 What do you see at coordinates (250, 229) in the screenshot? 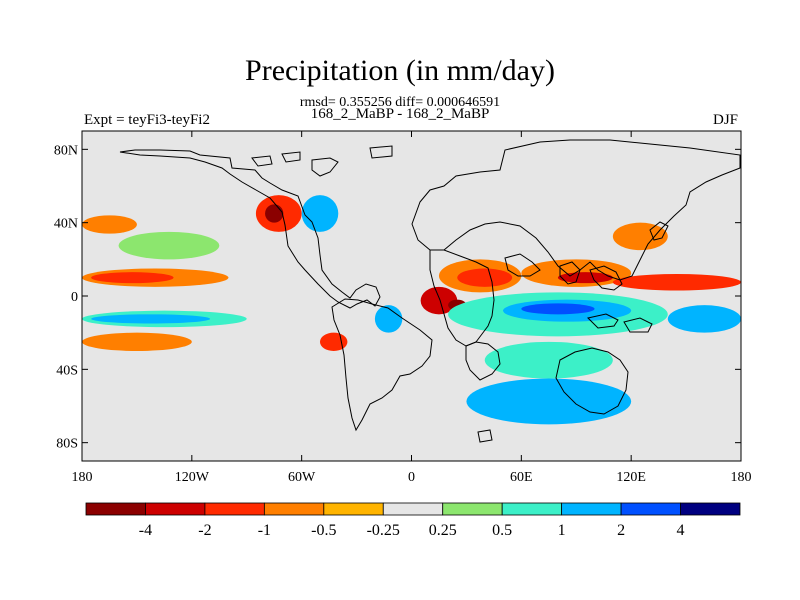
I see `coastline-north-america` at bounding box center [250, 229].